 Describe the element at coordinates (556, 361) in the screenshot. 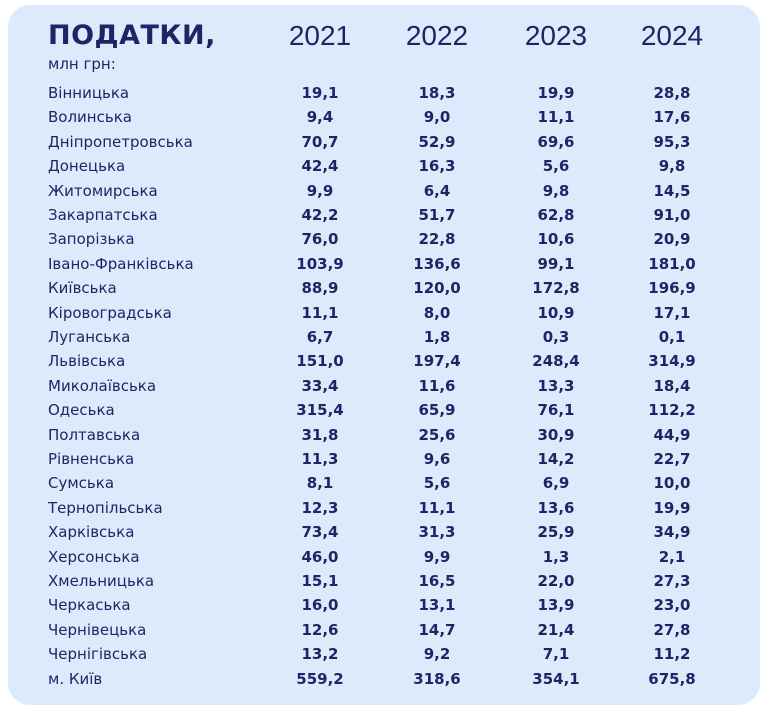

I see `value-cell: 248,4` at that location.